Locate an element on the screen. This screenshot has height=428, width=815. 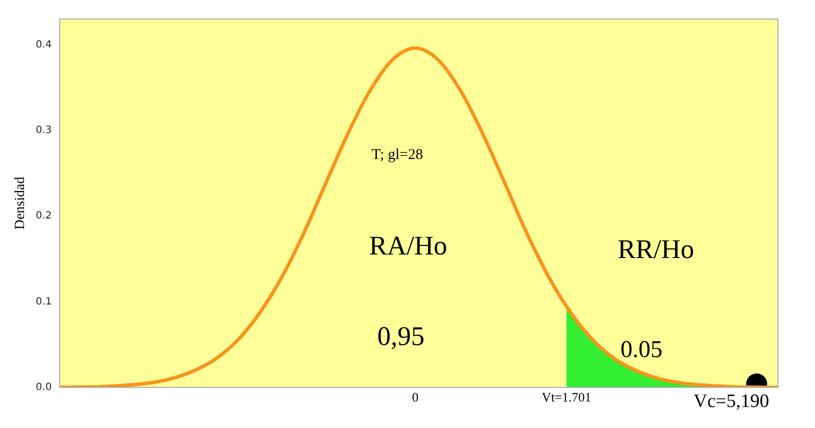
annotation: 0,95 is located at coordinates (401, 335).